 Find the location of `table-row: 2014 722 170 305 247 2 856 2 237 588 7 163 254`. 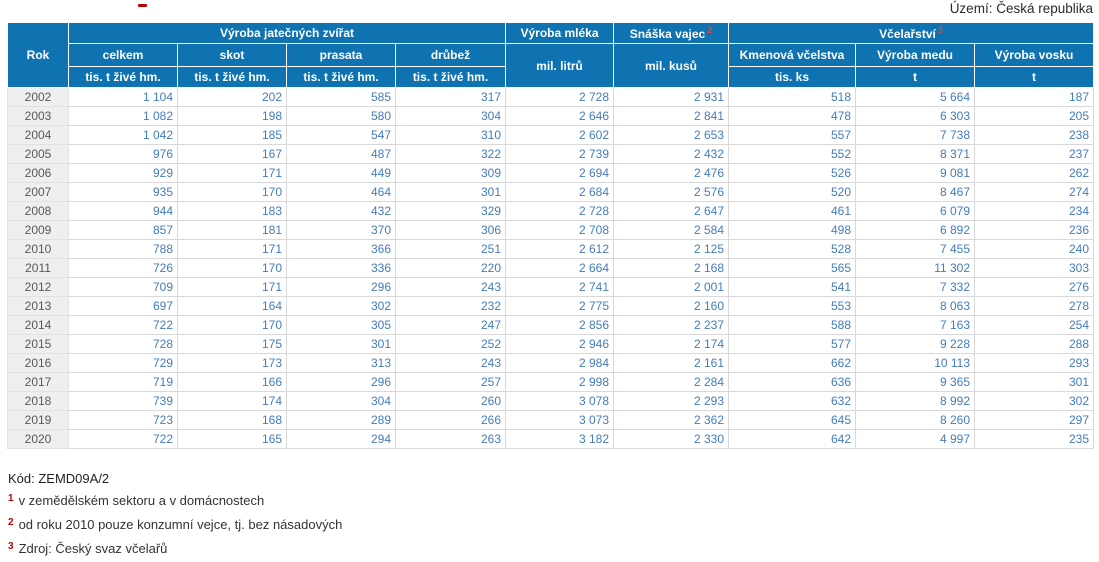

table-row: 2014 722 170 305 247 2 856 2 237 588 7 163 254 is located at coordinates (551, 325).